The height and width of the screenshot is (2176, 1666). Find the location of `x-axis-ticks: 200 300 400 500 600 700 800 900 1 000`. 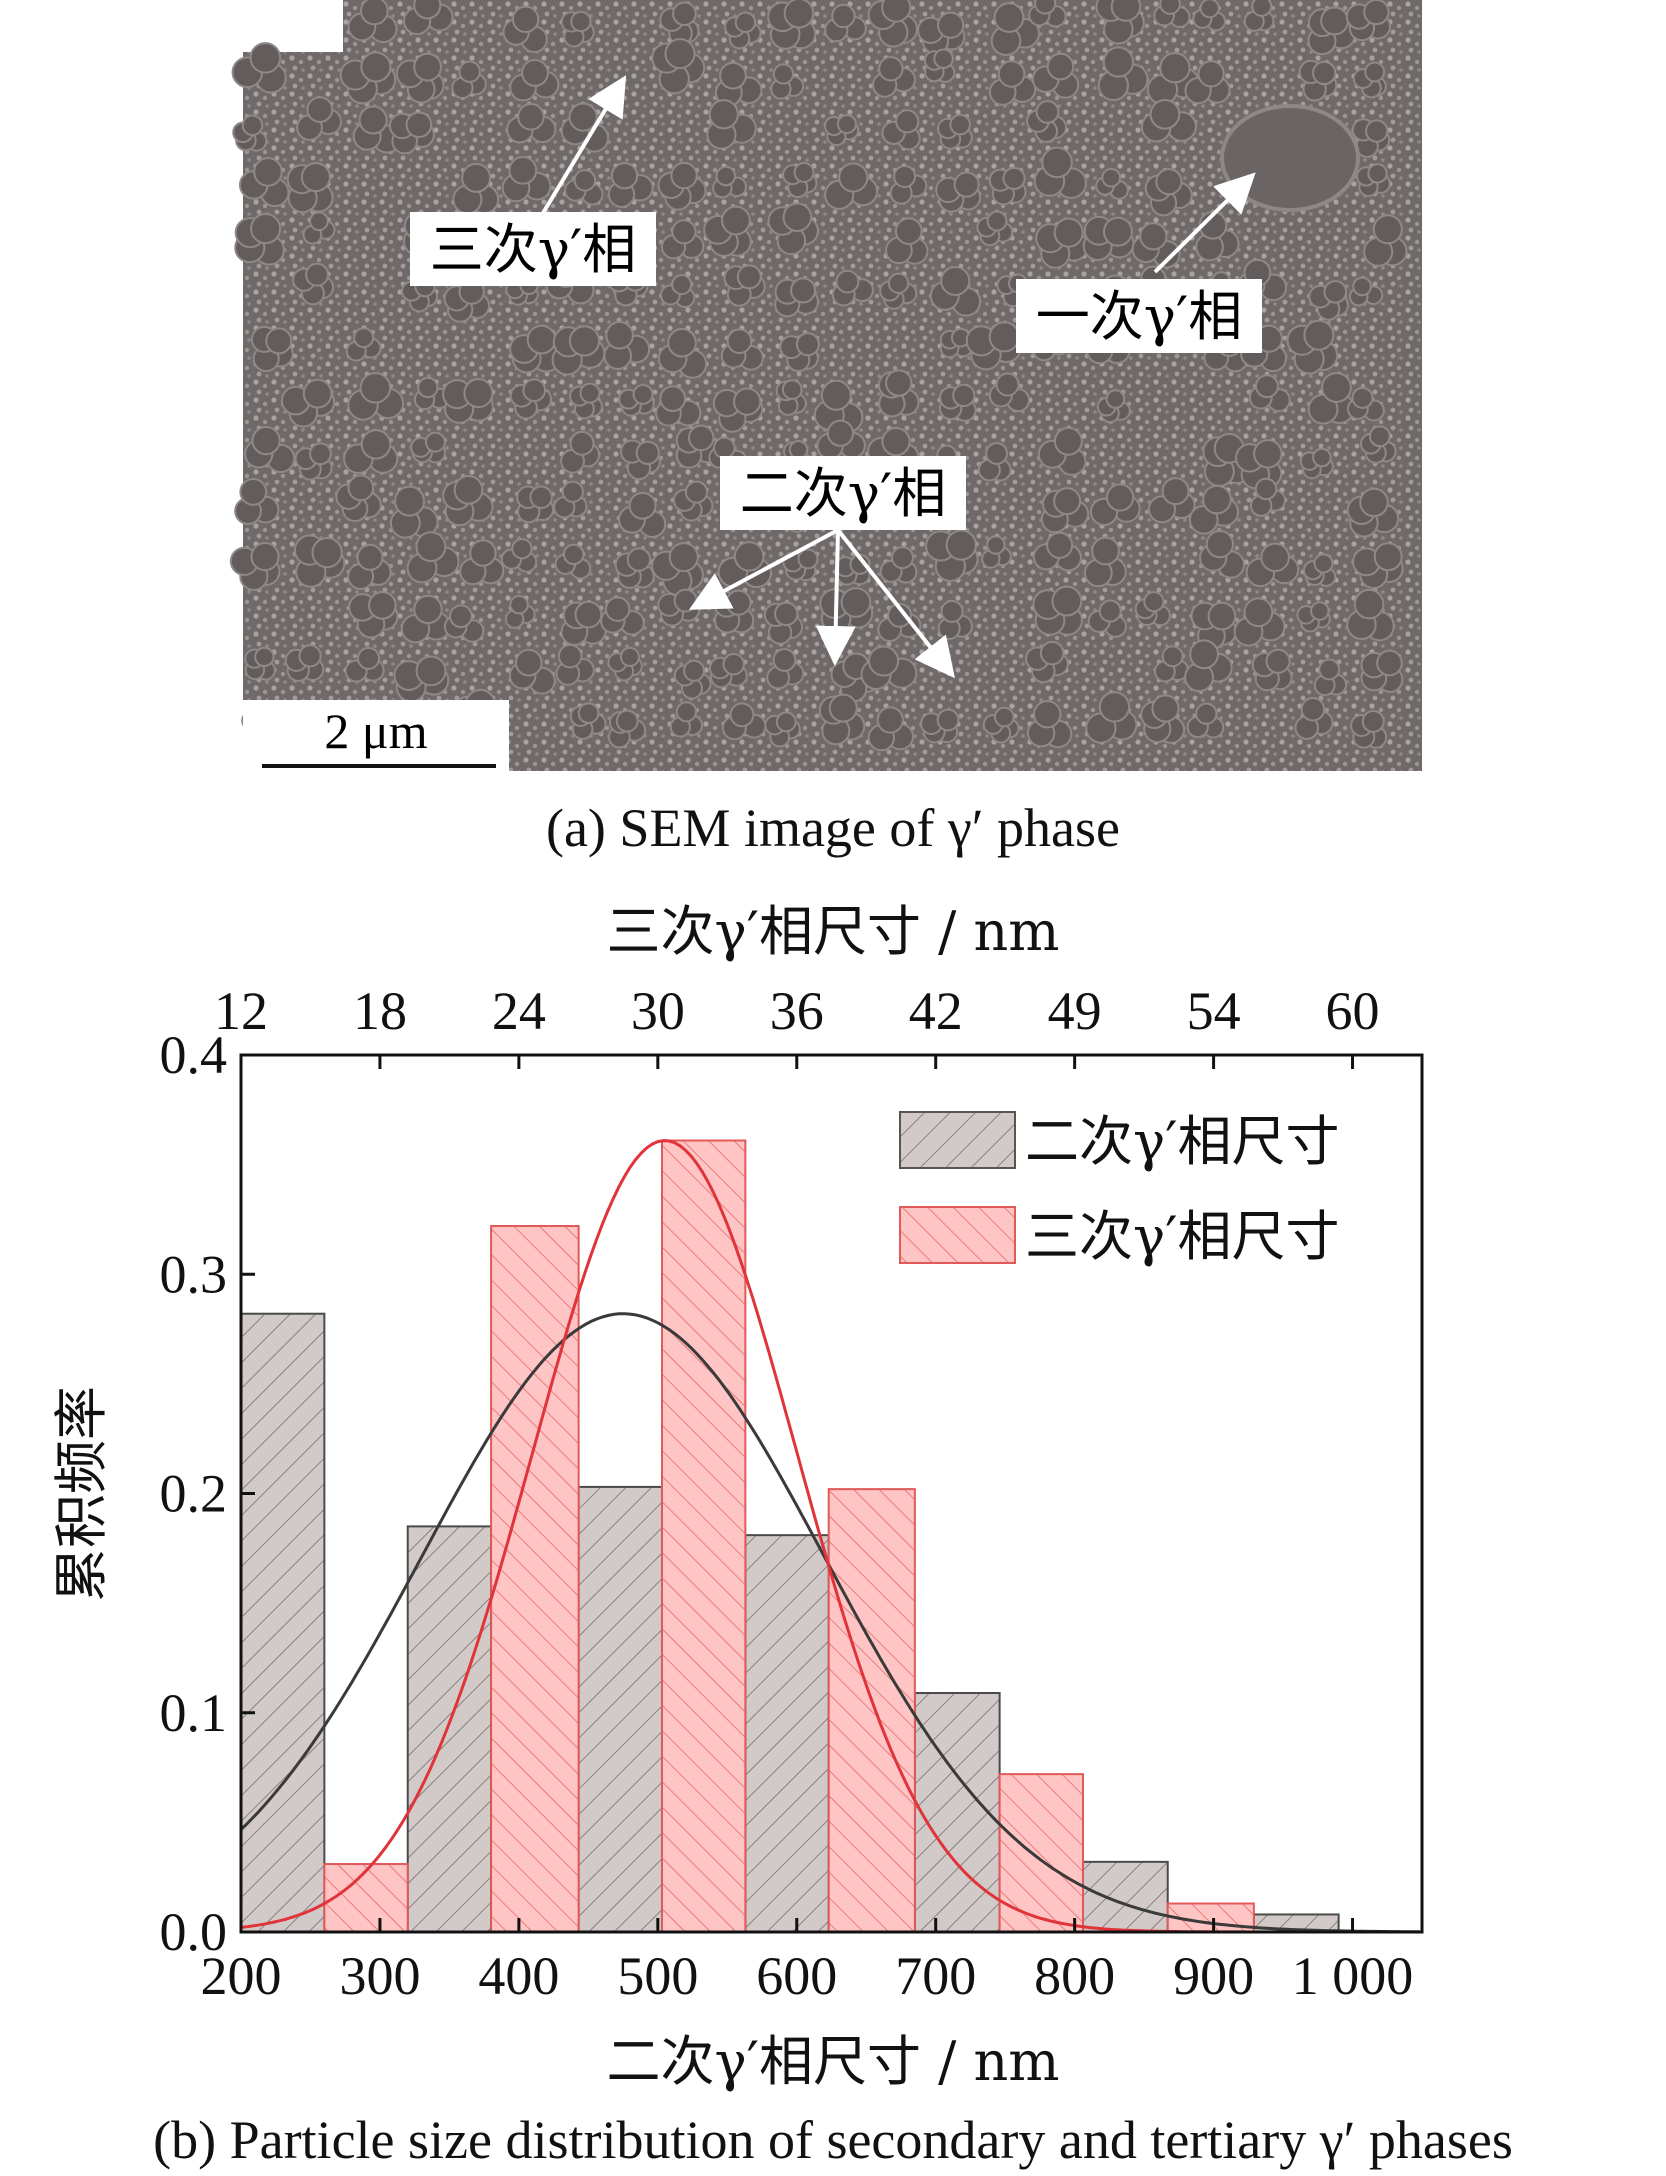

x-axis-ticks: 200 300 400 500 600 700 800 900 1 000 is located at coordinates (807, 1962).